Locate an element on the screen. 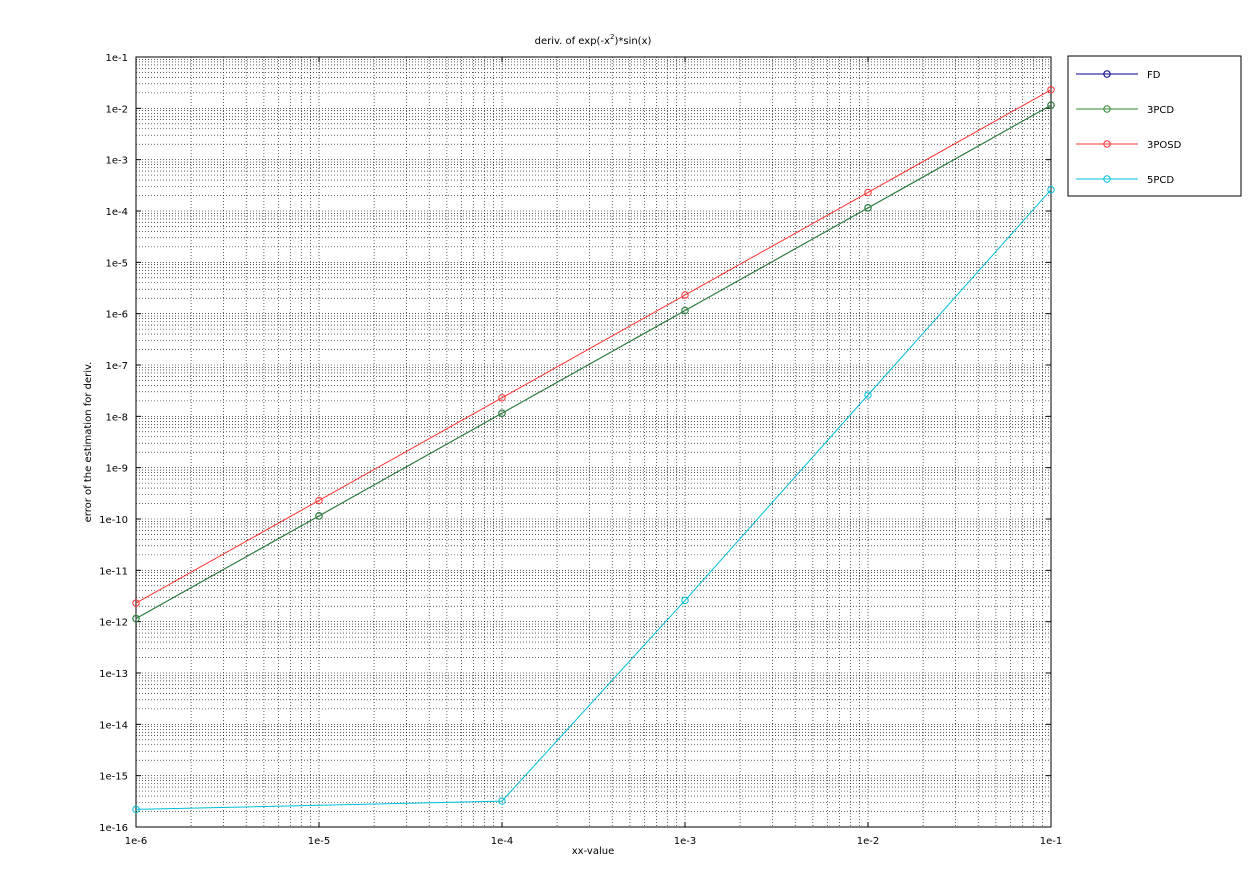 The width and height of the screenshot is (1250, 873). y-tick-label: 1e-7 is located at coordinates (117, 366).